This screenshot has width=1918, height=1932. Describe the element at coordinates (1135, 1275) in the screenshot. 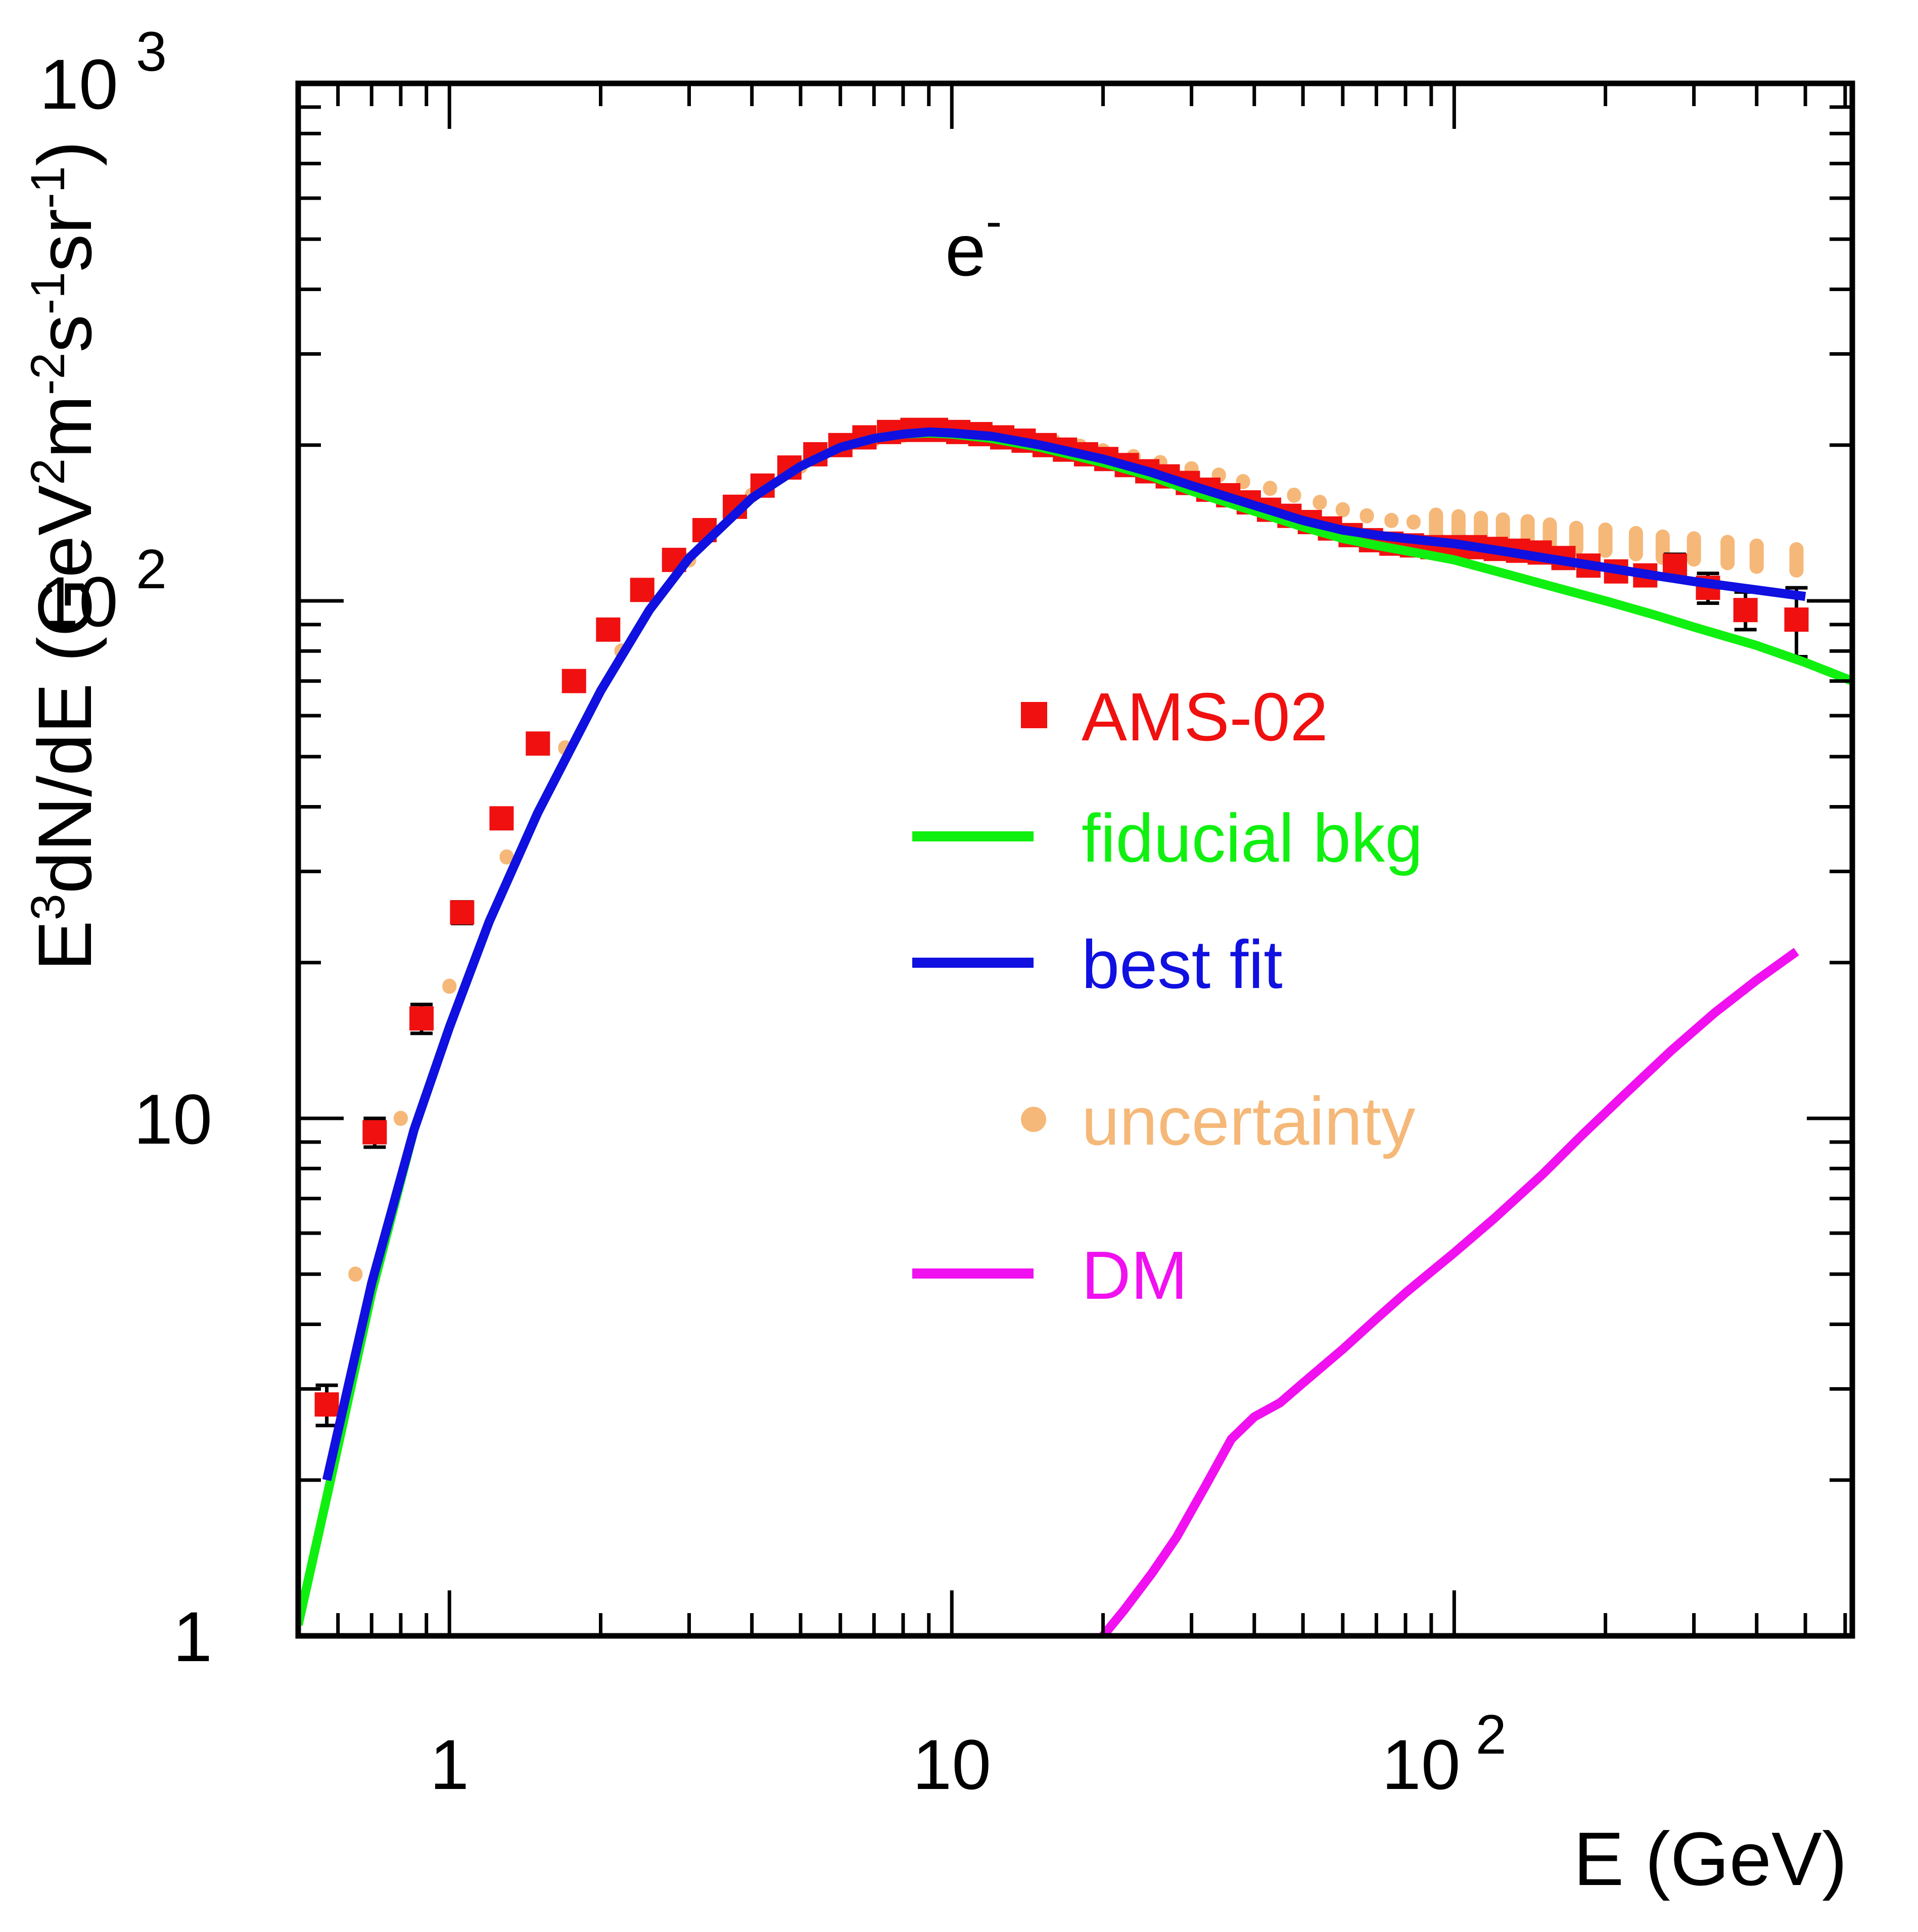

I see `legend-label: DM` at that location.